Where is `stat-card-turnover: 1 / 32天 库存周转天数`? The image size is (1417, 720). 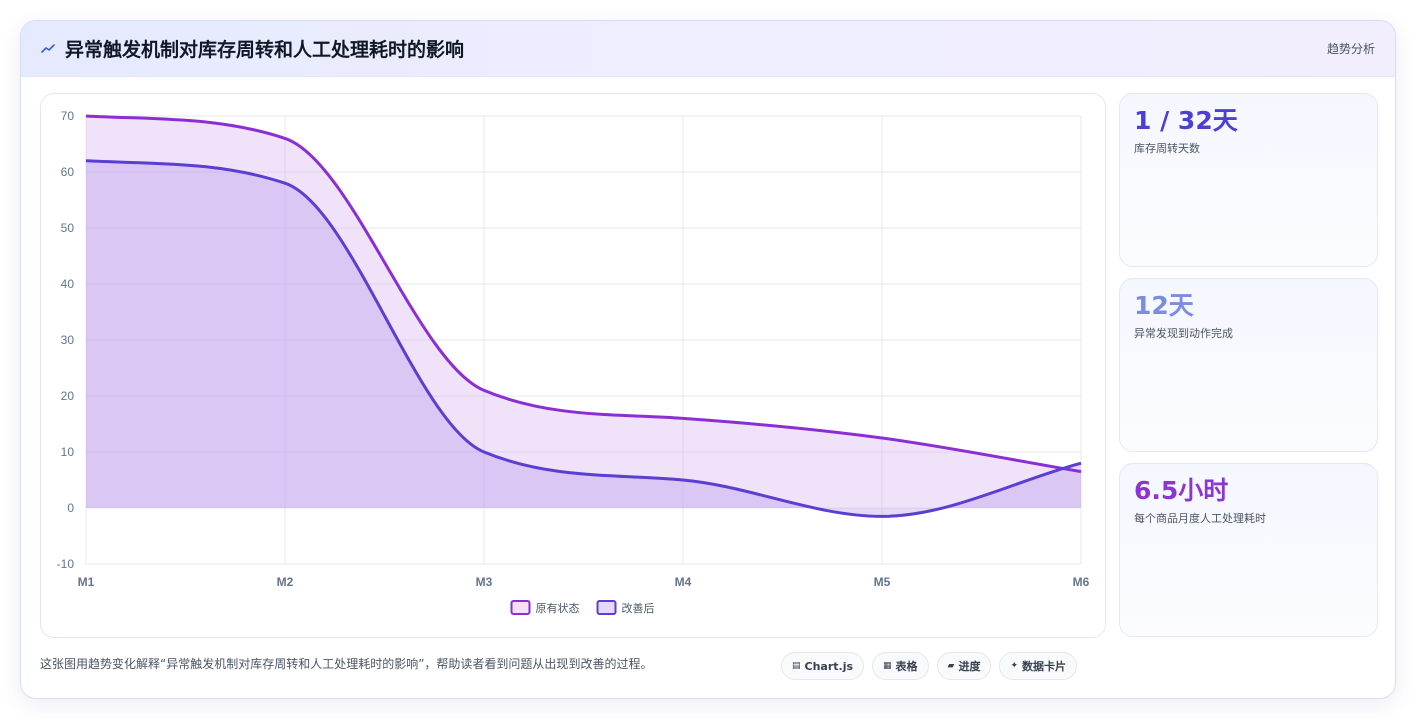 stat-card-turnover: 1 / 32天 库存周转天数 is located at coordinates (1248, 180).